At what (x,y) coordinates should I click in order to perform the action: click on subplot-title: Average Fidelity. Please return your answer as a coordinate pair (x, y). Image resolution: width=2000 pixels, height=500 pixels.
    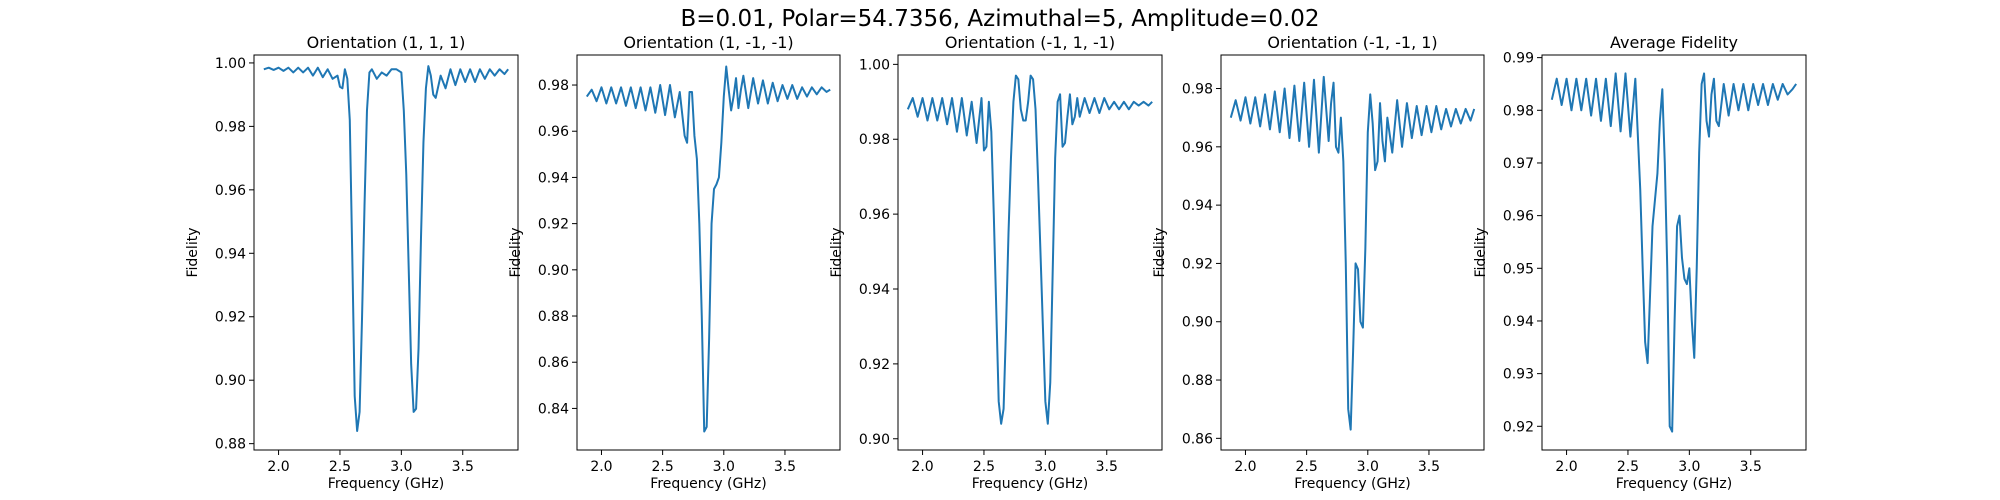
    Looking at the image, I should click on (1674, 42).